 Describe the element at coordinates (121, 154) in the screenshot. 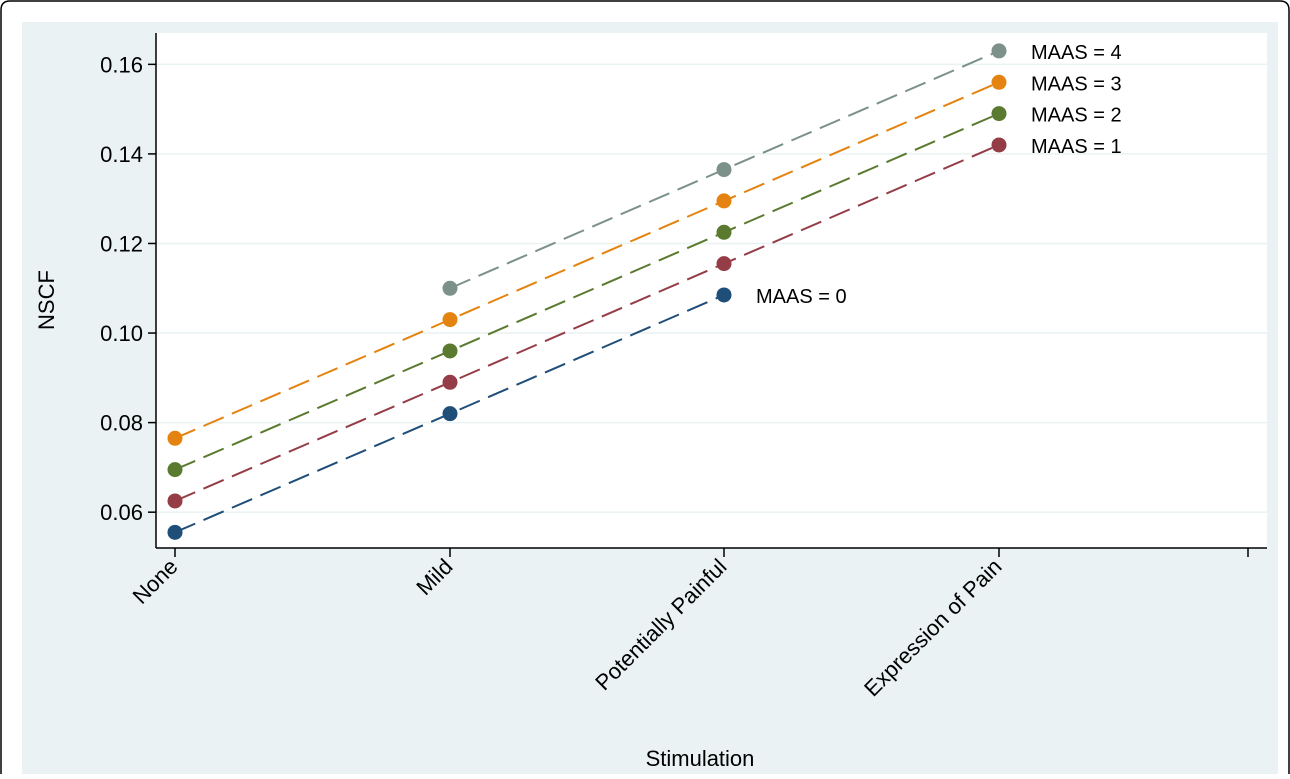

I see `y-tick-label: 0.14` at that location.